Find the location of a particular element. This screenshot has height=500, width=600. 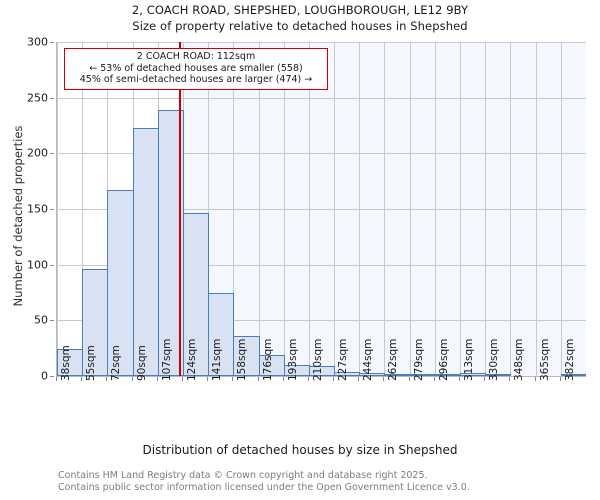

x-axis-tick-label: 90sqm is located at coordinates (141, 363).